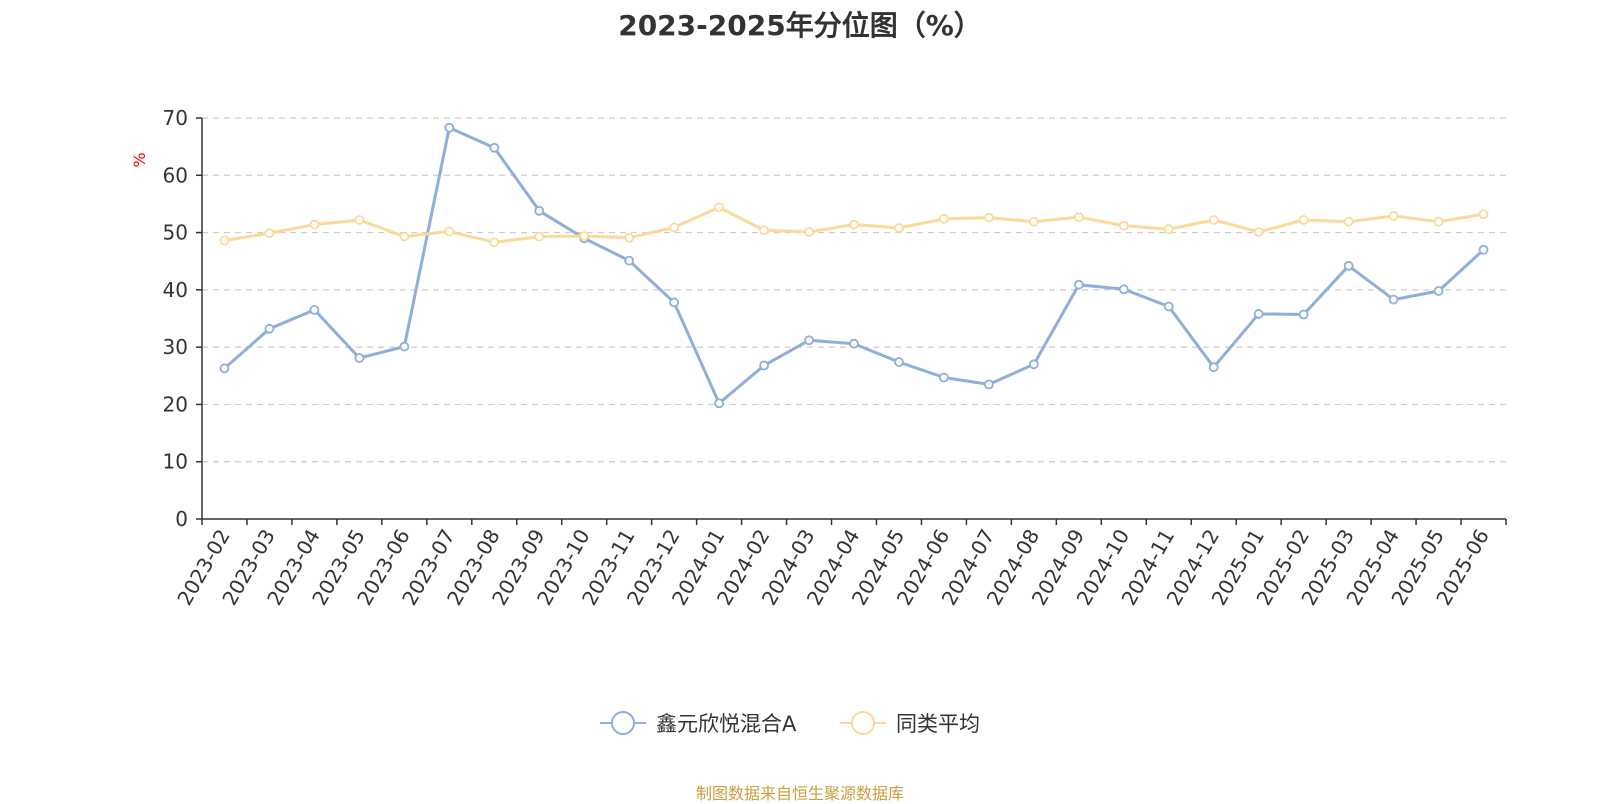 This screenshot has height=804, width=1600. Describe the element at coordinates (726, 724) in the screenshot. I see `legend-label: 鑫元欣悦混合A` at that location.